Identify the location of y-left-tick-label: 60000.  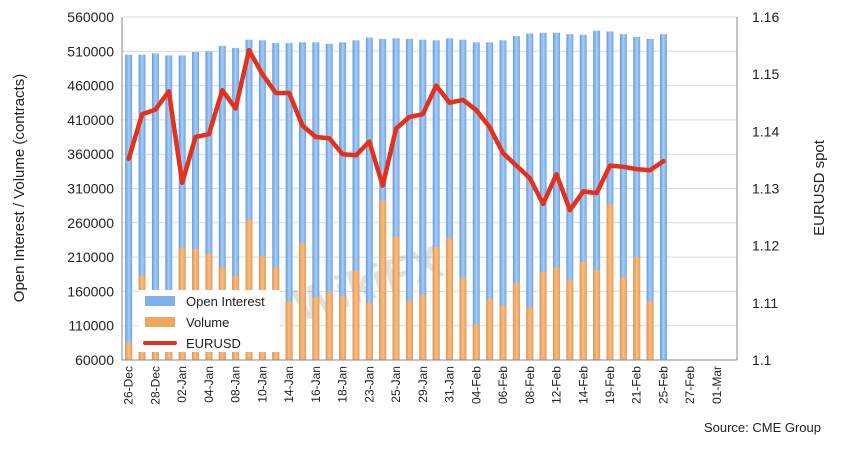
(94, 360).